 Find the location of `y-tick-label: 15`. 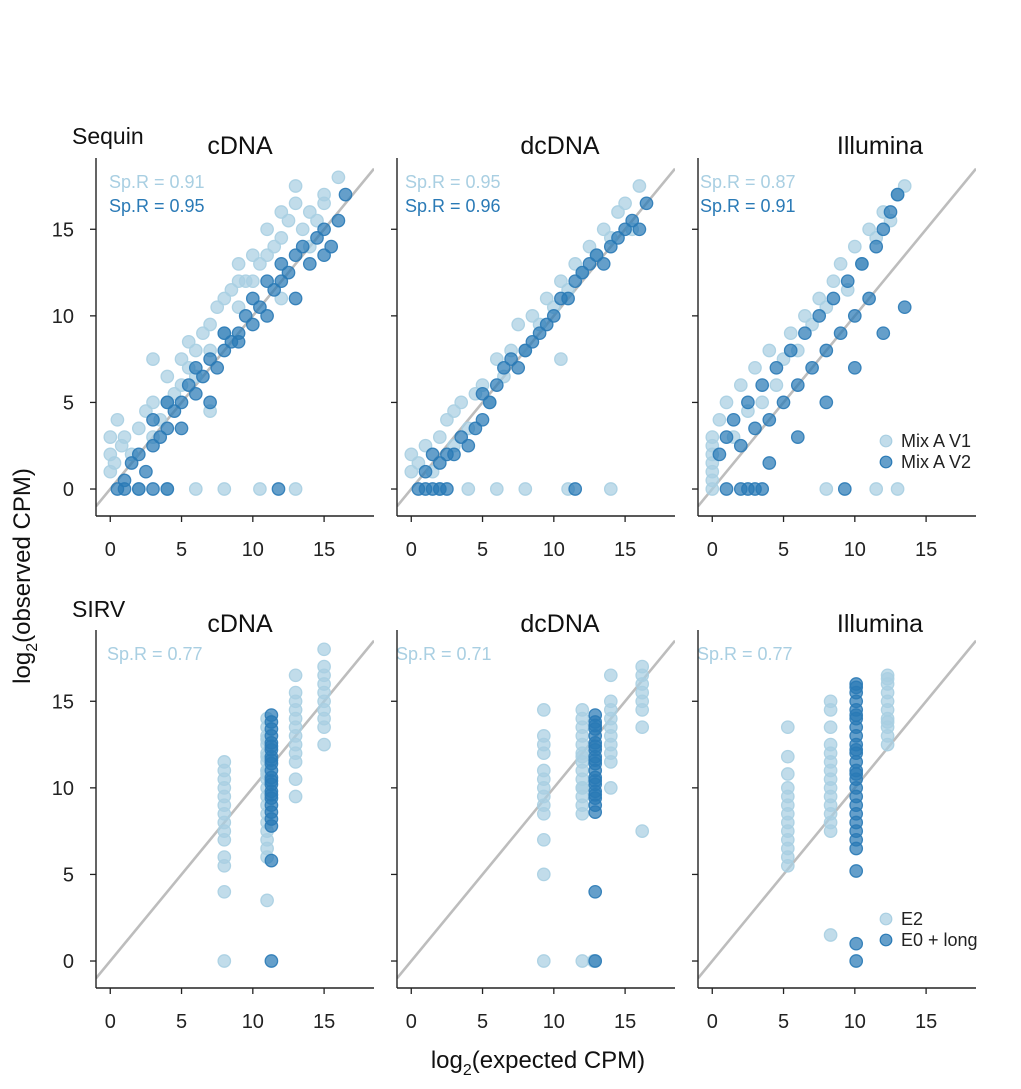

y-tick-label: 15 is located at coordinates (63, 230).